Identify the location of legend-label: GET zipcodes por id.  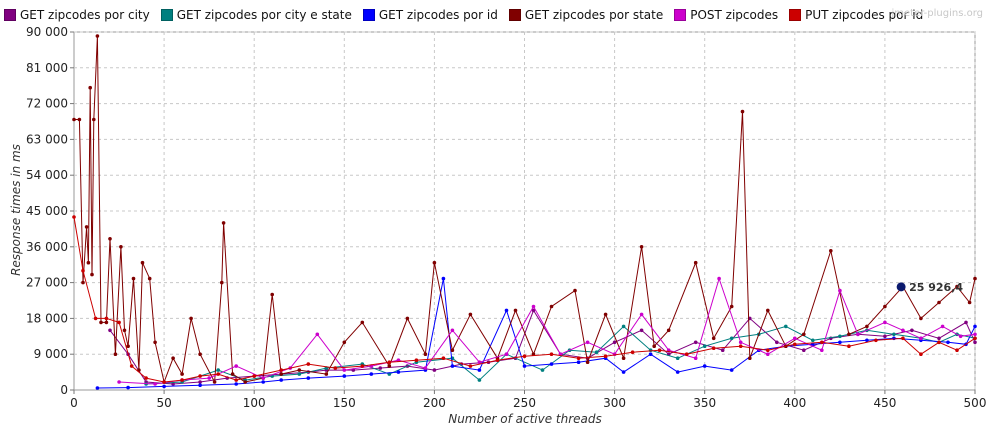
(438, 15).